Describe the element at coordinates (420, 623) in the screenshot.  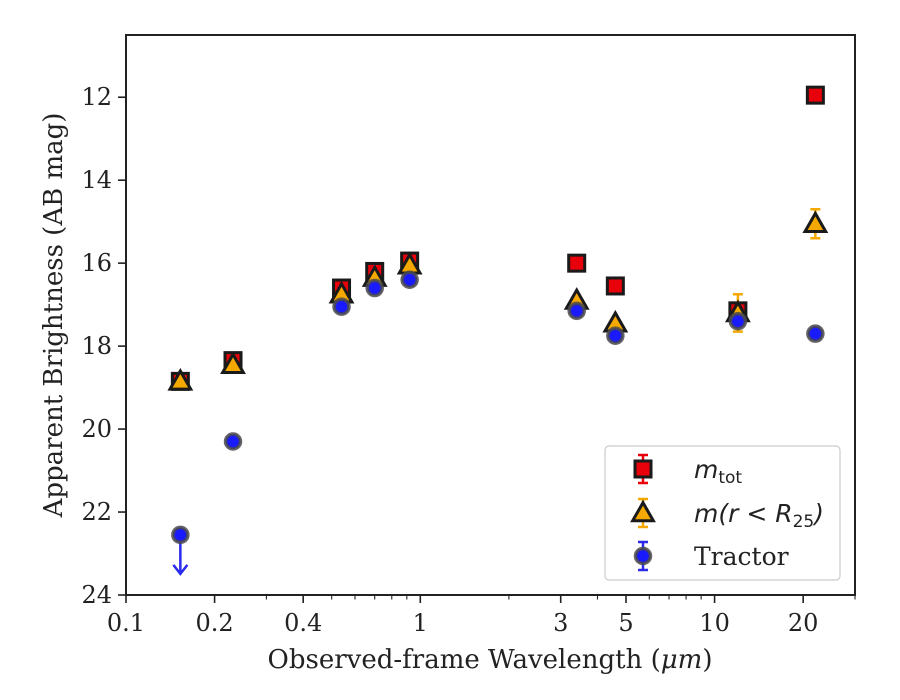
I see `x-tick-label: 1` at that location.